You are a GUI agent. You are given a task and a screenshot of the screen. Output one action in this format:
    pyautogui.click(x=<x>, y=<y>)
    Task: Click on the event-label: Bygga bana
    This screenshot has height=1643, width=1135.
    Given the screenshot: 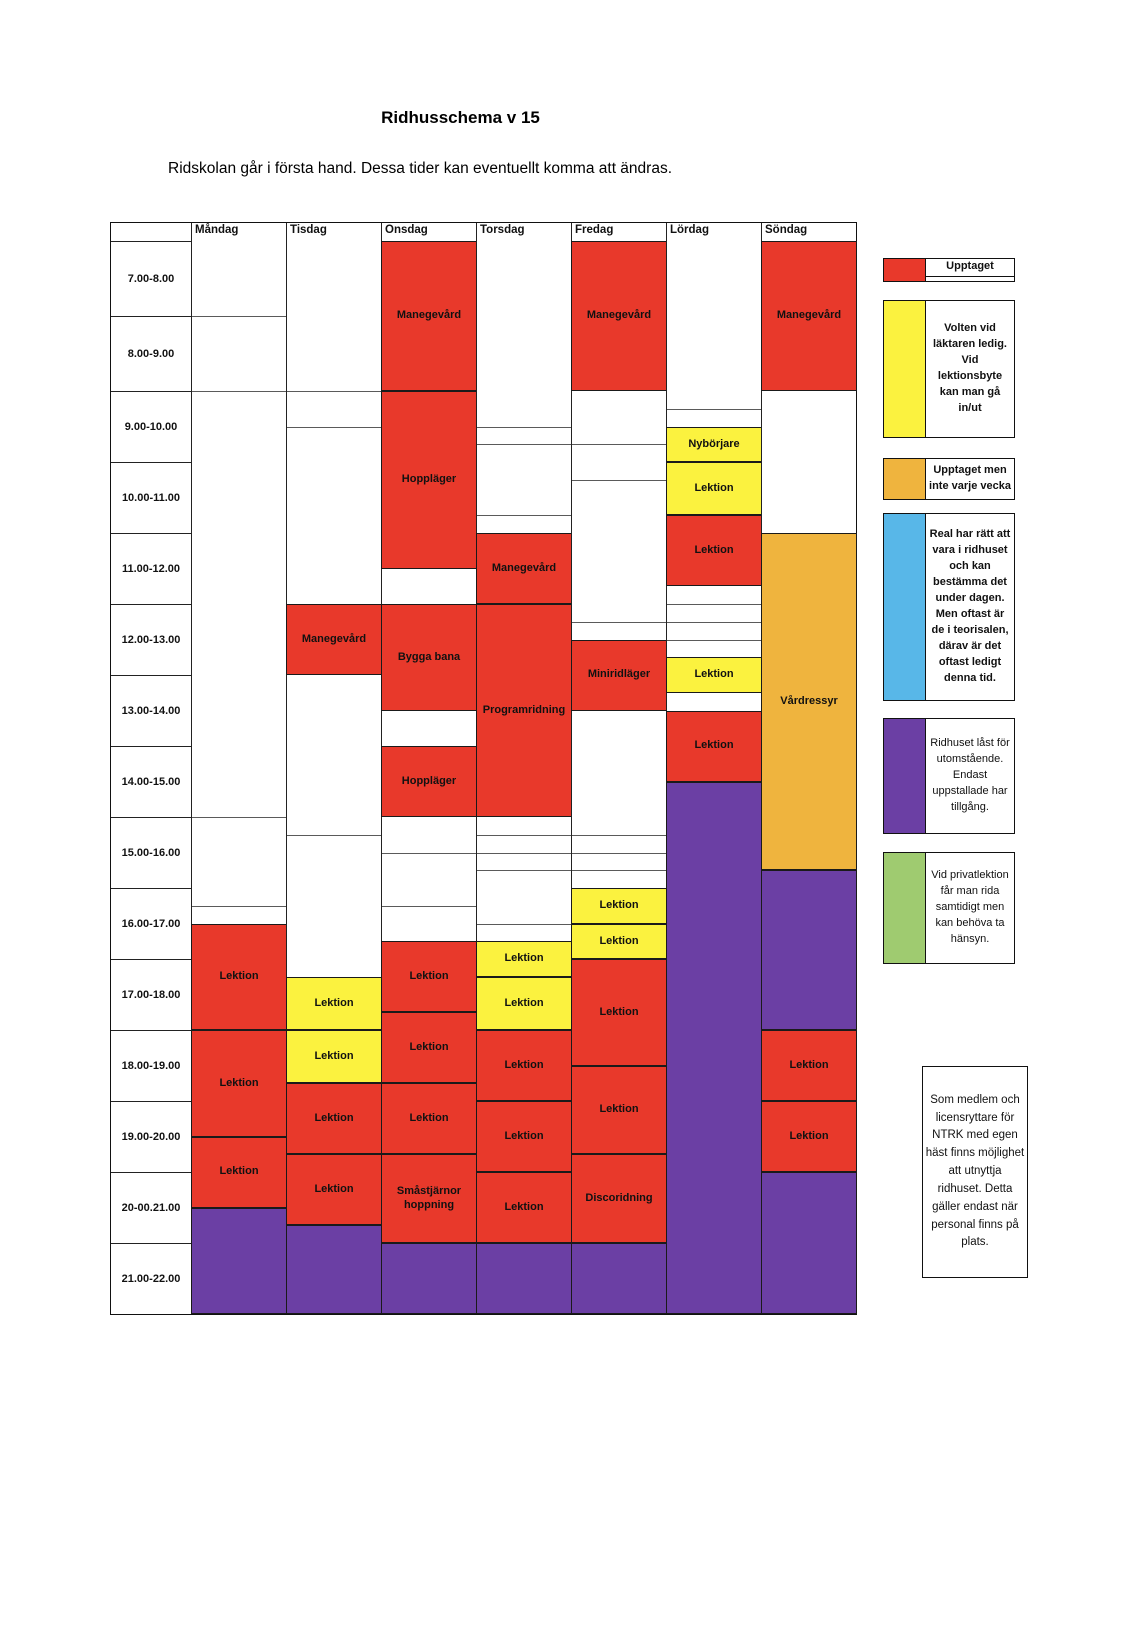 What is the action you would take?
    pyautogui.click(x=429, y=656)
    